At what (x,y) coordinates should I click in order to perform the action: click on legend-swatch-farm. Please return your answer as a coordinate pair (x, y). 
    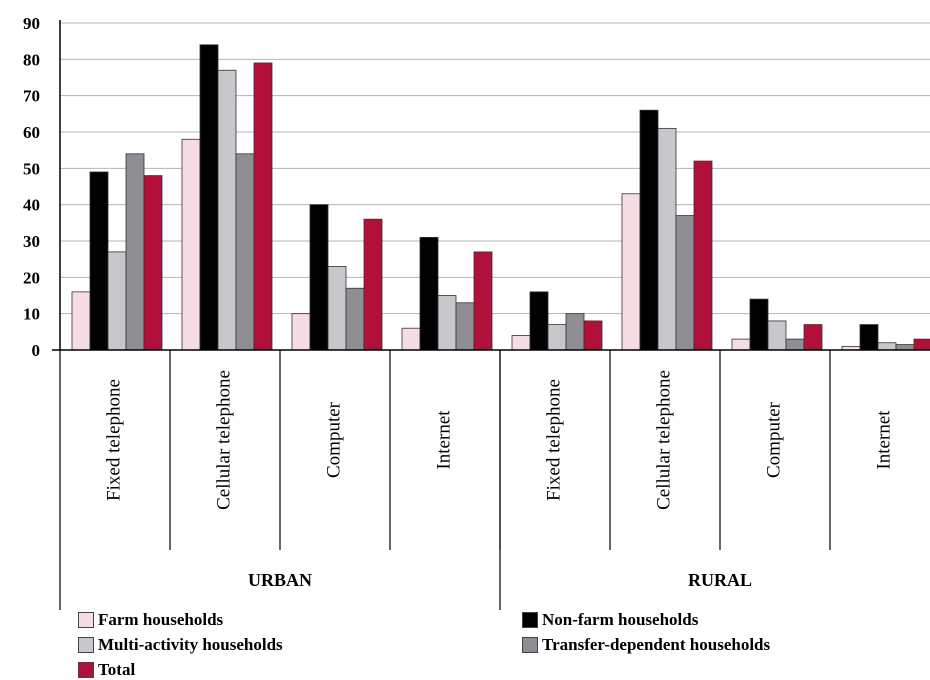
    Looking at the image, I should click on (86, 620).